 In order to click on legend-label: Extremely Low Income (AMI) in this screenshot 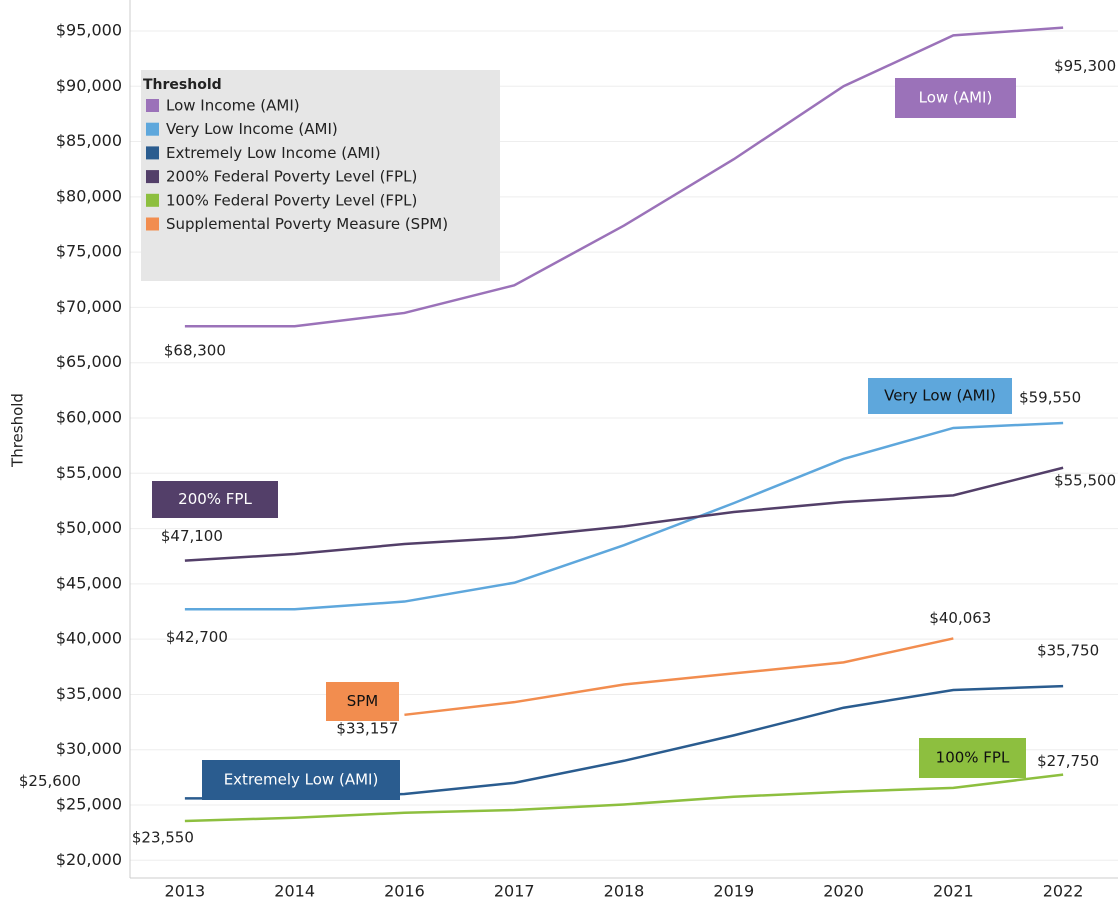, I will do `click(273, 153)`.